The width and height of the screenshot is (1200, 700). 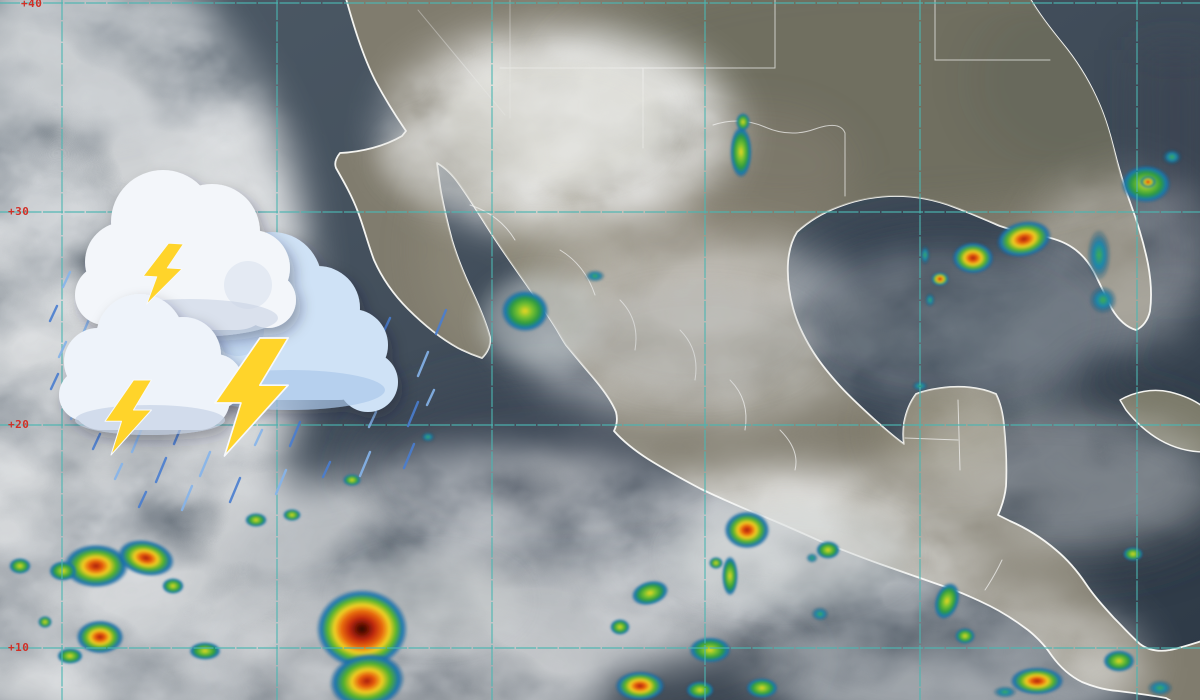 I want to click on lightning-bolts, so click(x=196, y=349).